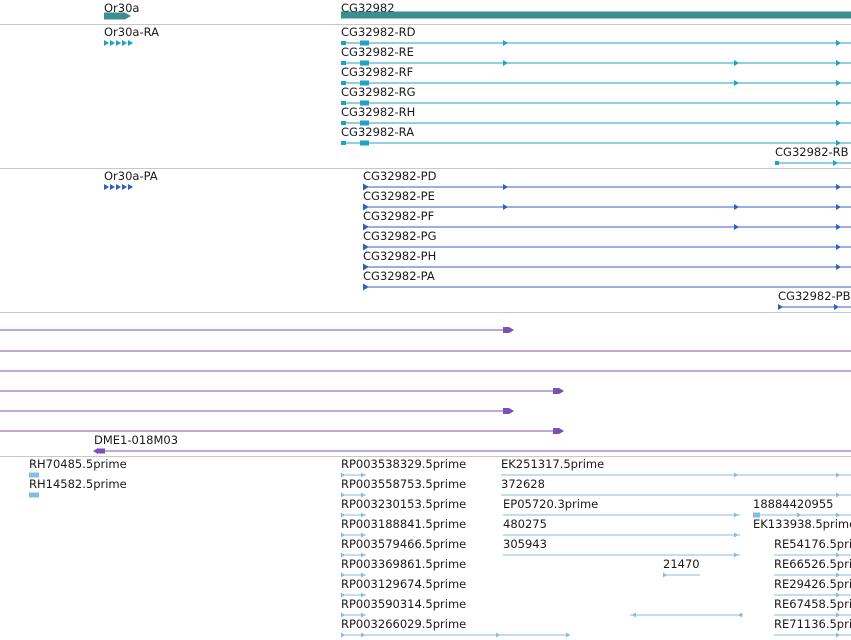 The width and height of the screenshot is (851, 640). What do you see at coordinates (114, 16) in the screenshot?
I see `gene-or30a` at bounding box center [114, 16].